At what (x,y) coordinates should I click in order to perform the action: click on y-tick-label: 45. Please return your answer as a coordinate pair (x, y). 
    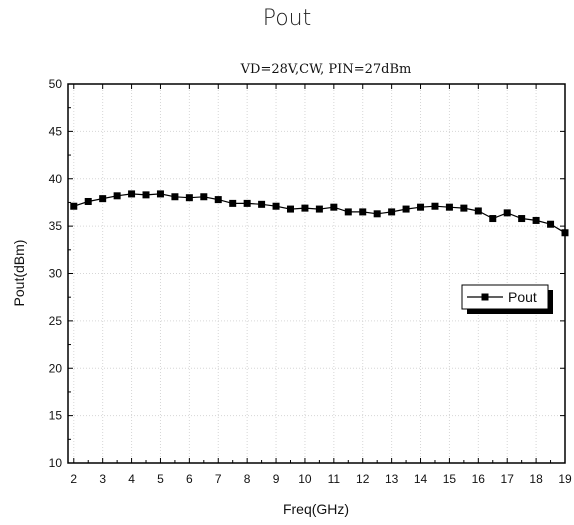
    Looking at the image, I should click on (56, 131).